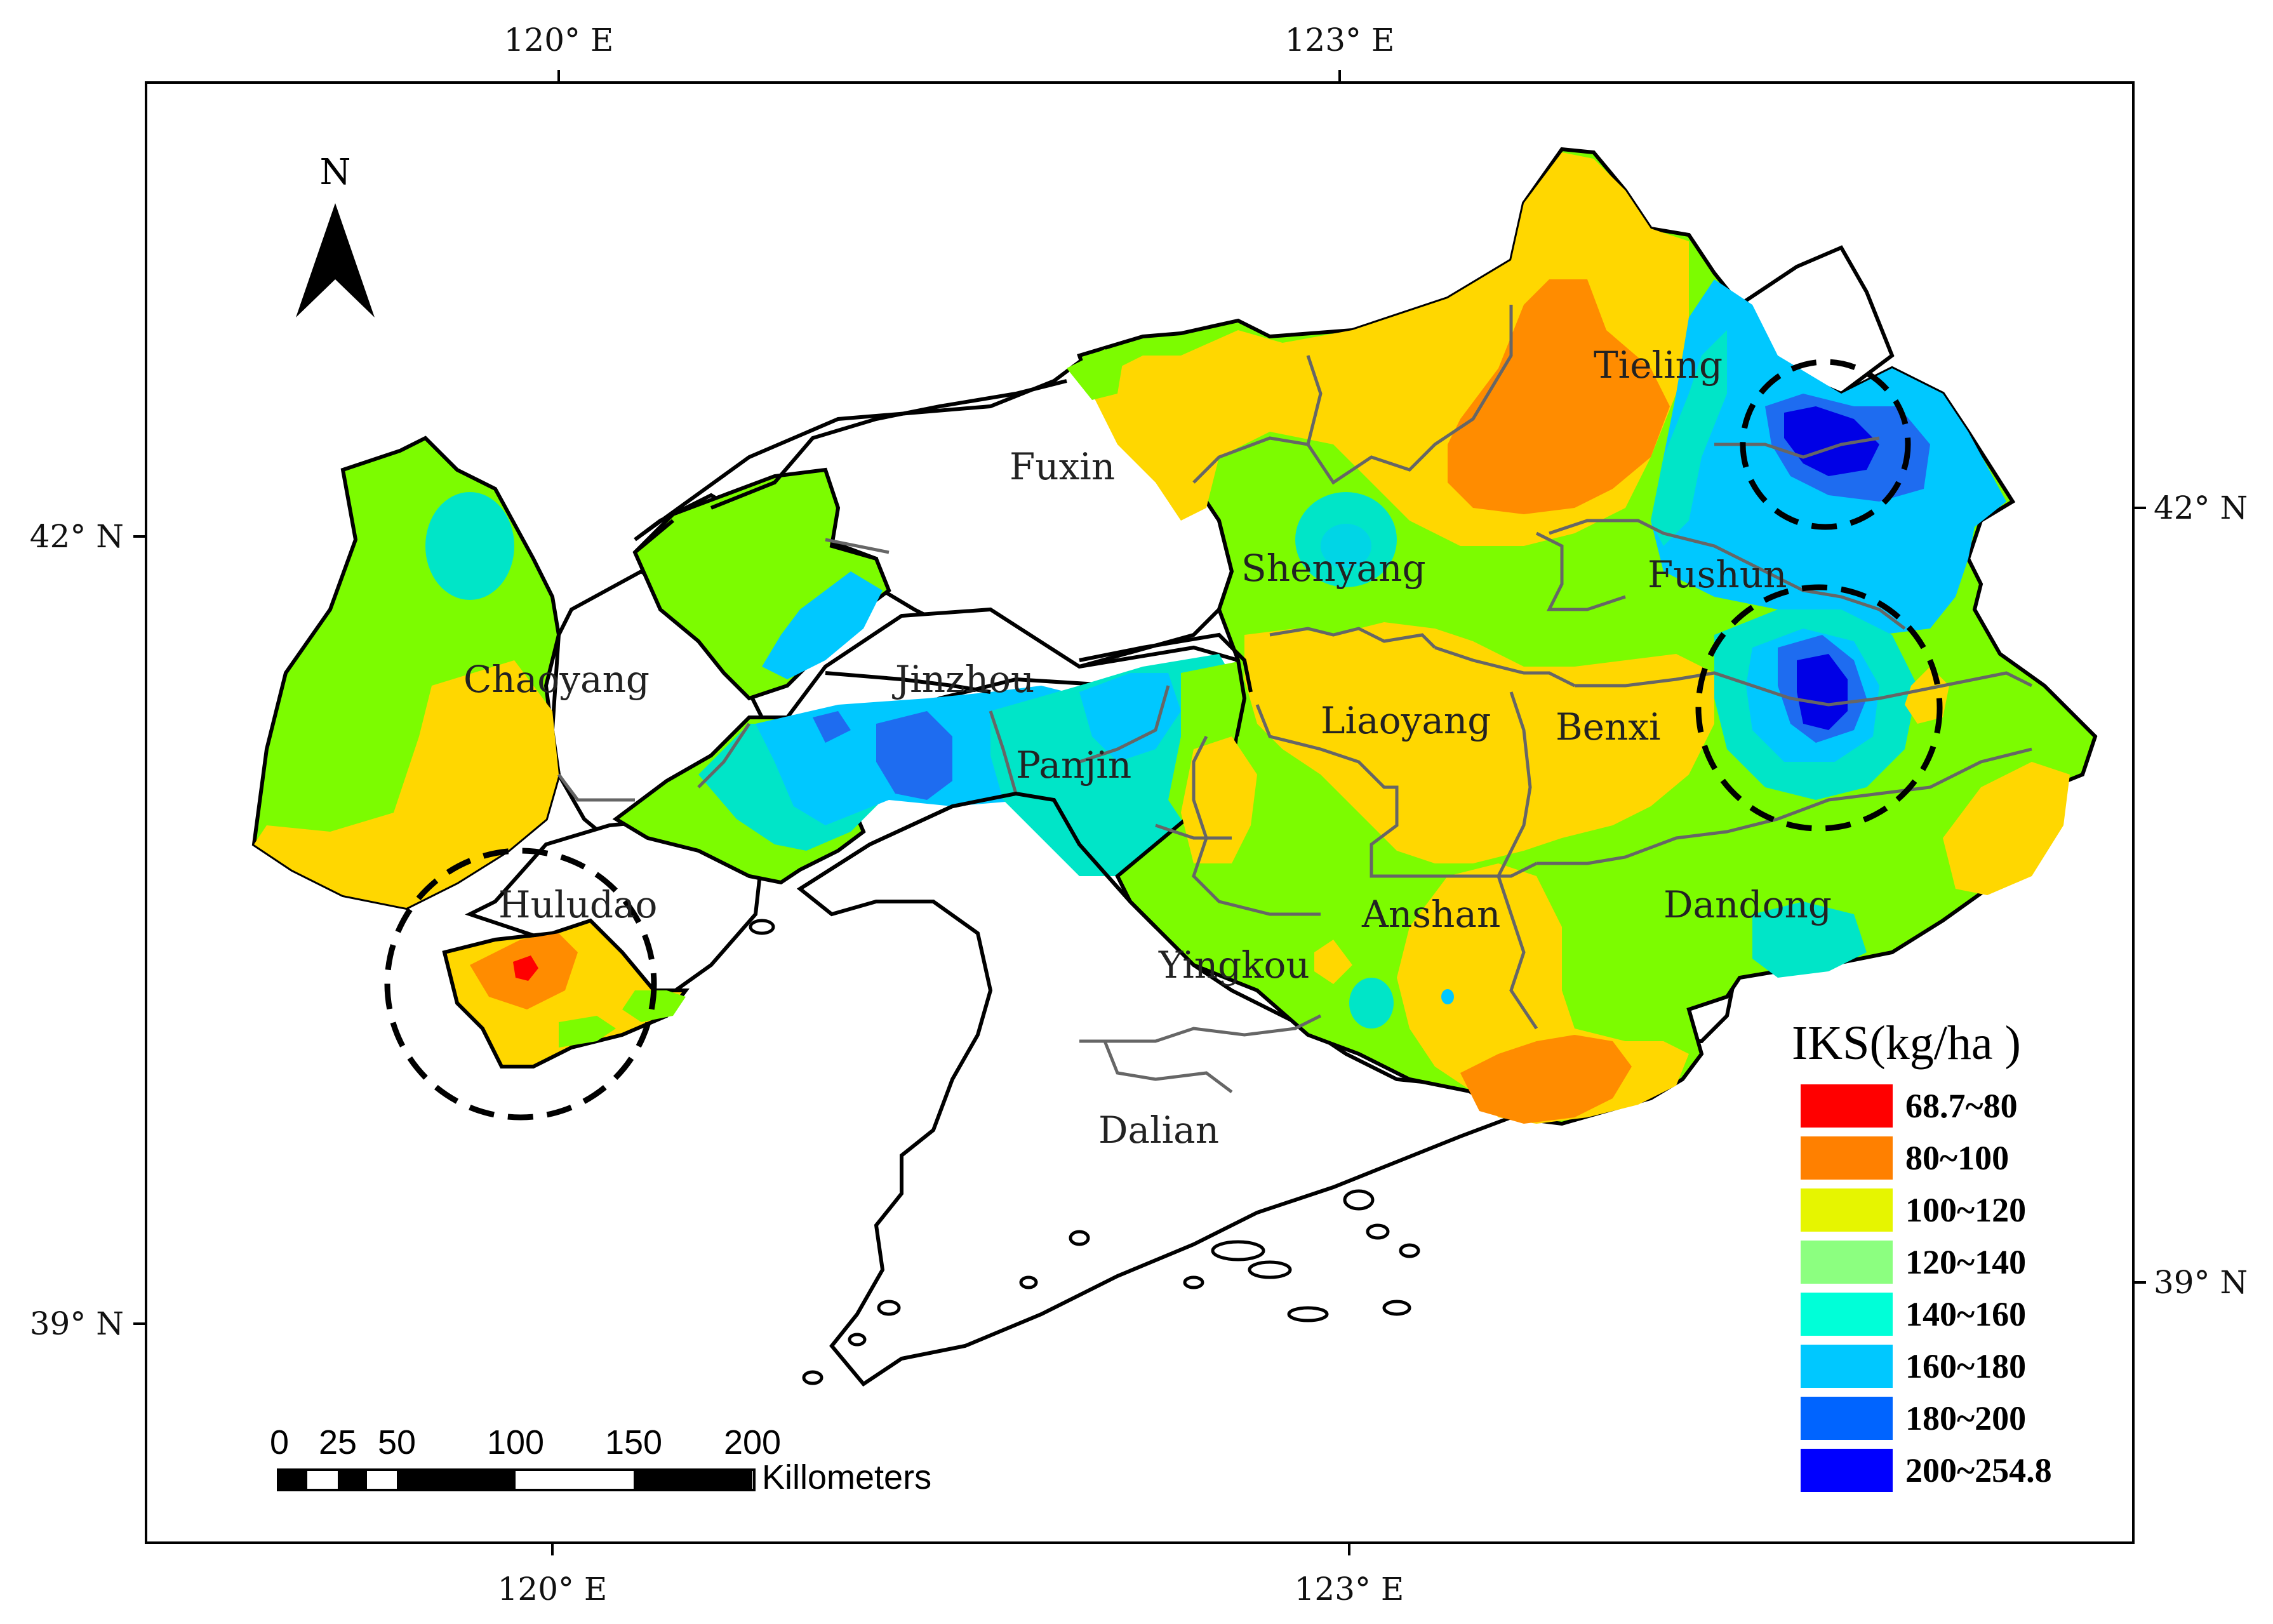 The width and height of the screenshot is (2273, 1624). What do you see at coordinates (553, 1589) in the screenshot?
I see `lon-bottom-120: 120° E` at bounding box center [553, 1589].